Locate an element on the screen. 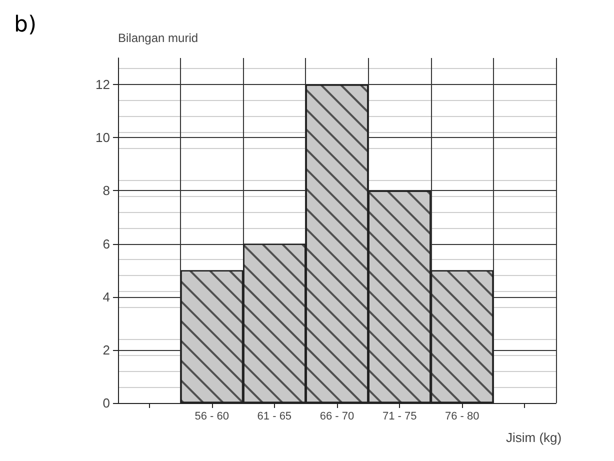  y-axis-title: Bilangan murid is located at coordinates (158, 38).